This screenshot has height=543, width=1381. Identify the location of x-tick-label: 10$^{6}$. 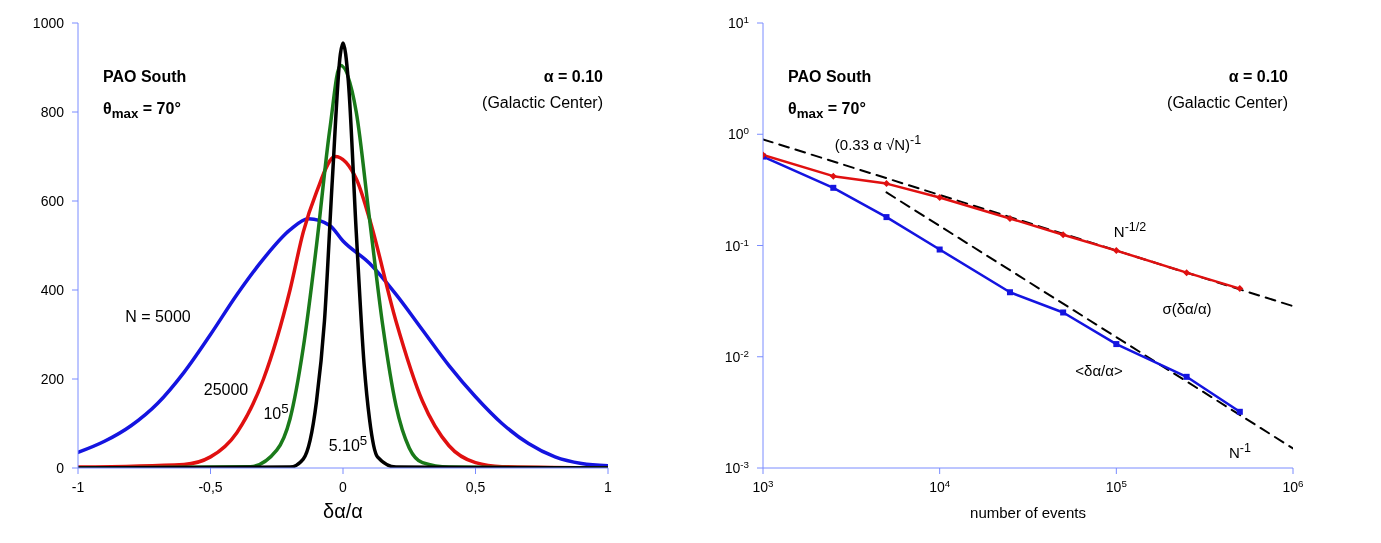
(1293, 486).